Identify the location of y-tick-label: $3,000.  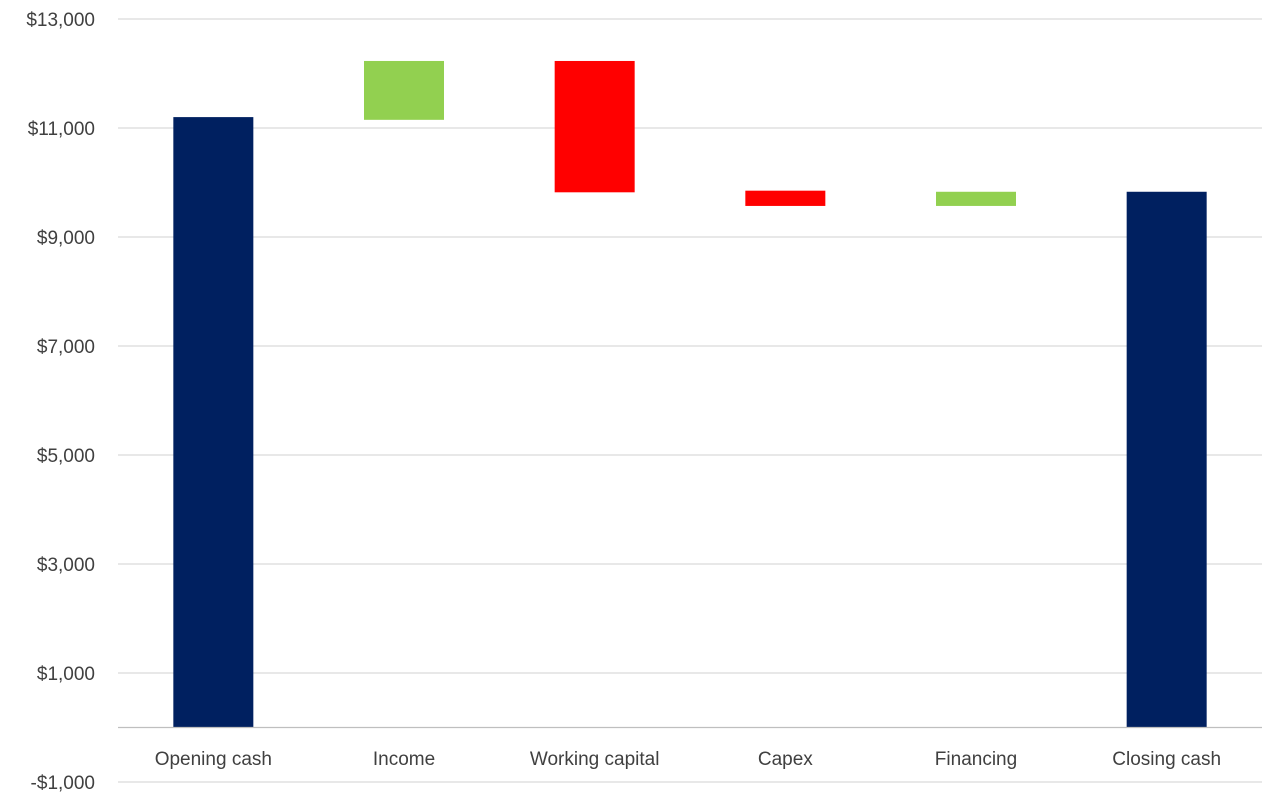
(66, 565).